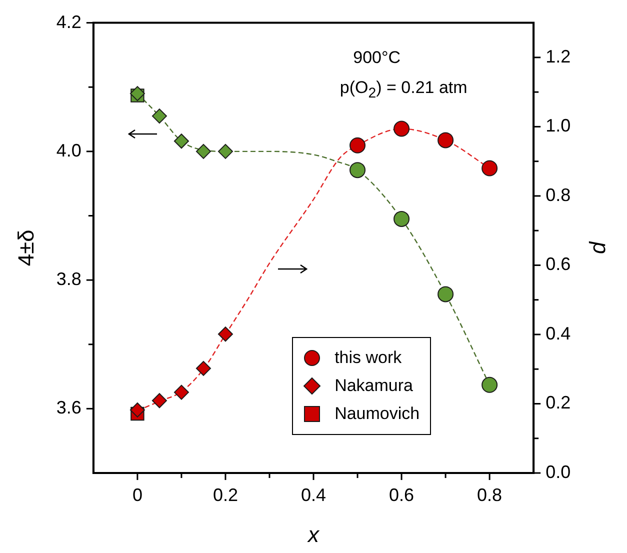 This screenshot has height=553, width=627. Describe the element at coordinates (558, 56) in the screenshot. I see `y2-tick-label: 1.2` at that location.